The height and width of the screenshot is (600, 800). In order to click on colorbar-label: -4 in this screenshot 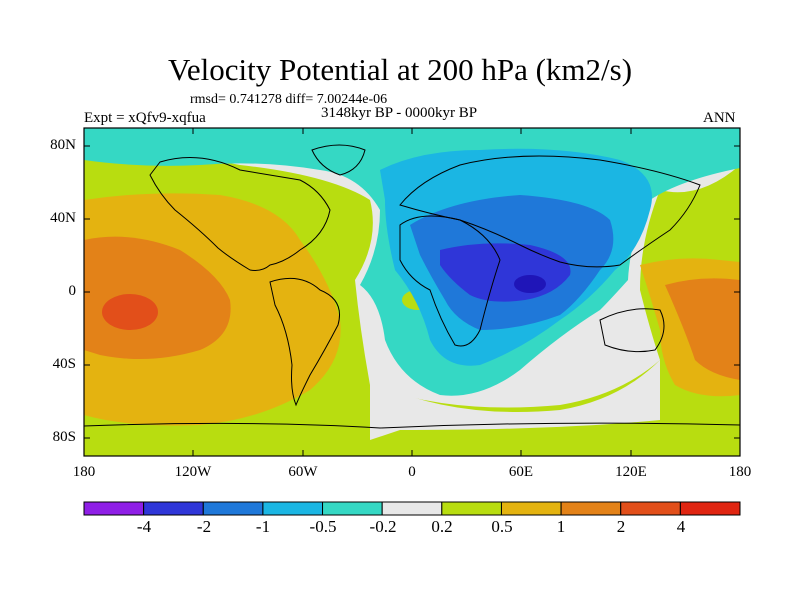, I will do `click(144, 526)`.